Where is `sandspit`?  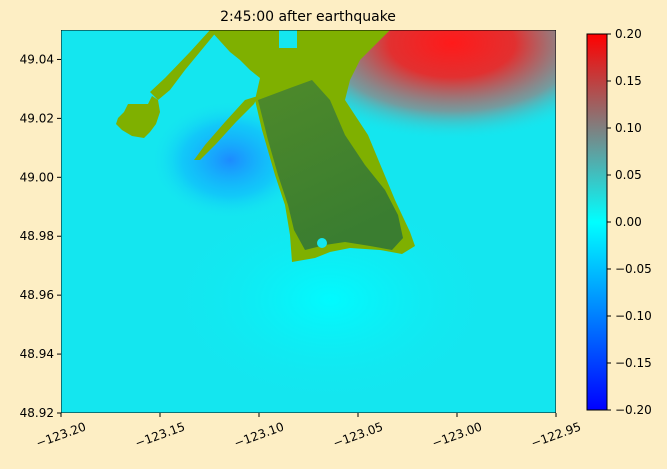
sandspit is located at coordinates (184, 65).